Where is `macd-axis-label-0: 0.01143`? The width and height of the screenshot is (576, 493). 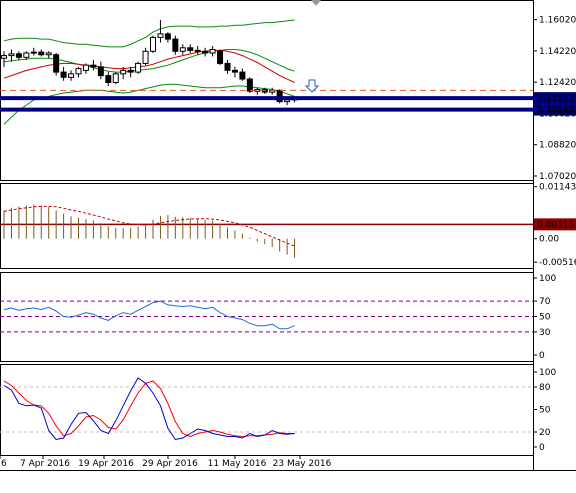
macd-axis-label-0: 0.01143 is located at coordinates (557, 188).